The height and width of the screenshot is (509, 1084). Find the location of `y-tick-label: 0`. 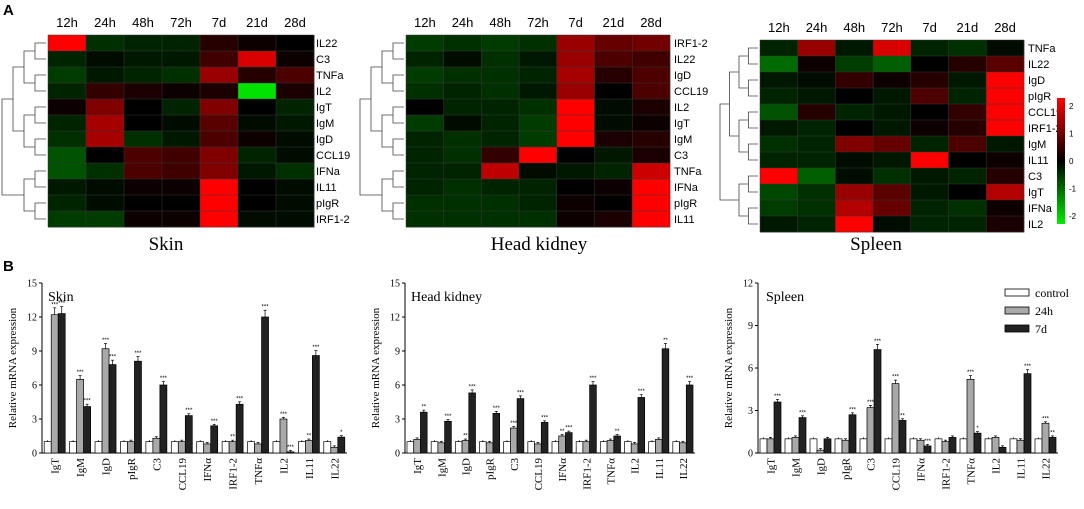

y-tick-label: 0 is located at coordinates (34, 454).